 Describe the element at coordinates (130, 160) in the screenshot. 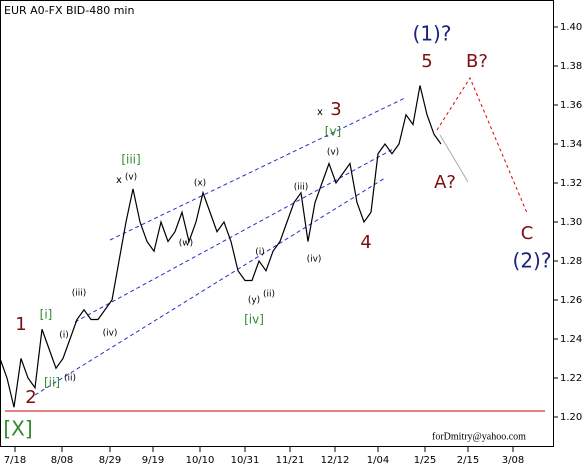

I see `wave-label: [iii]` at that location.